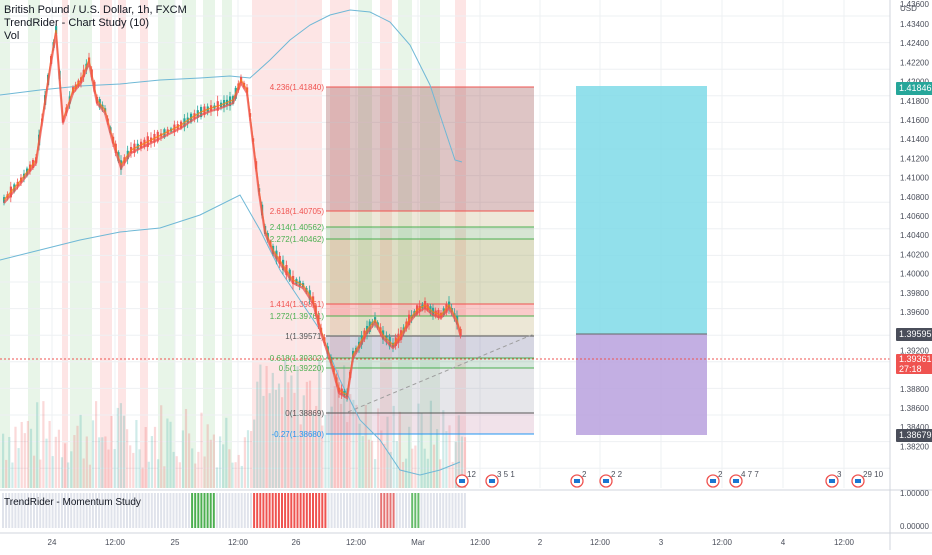  What do you see at coordinates (908, 8) in the screenshot?
I see `price-axis-currency: USD` at bounding box center [908, 8].